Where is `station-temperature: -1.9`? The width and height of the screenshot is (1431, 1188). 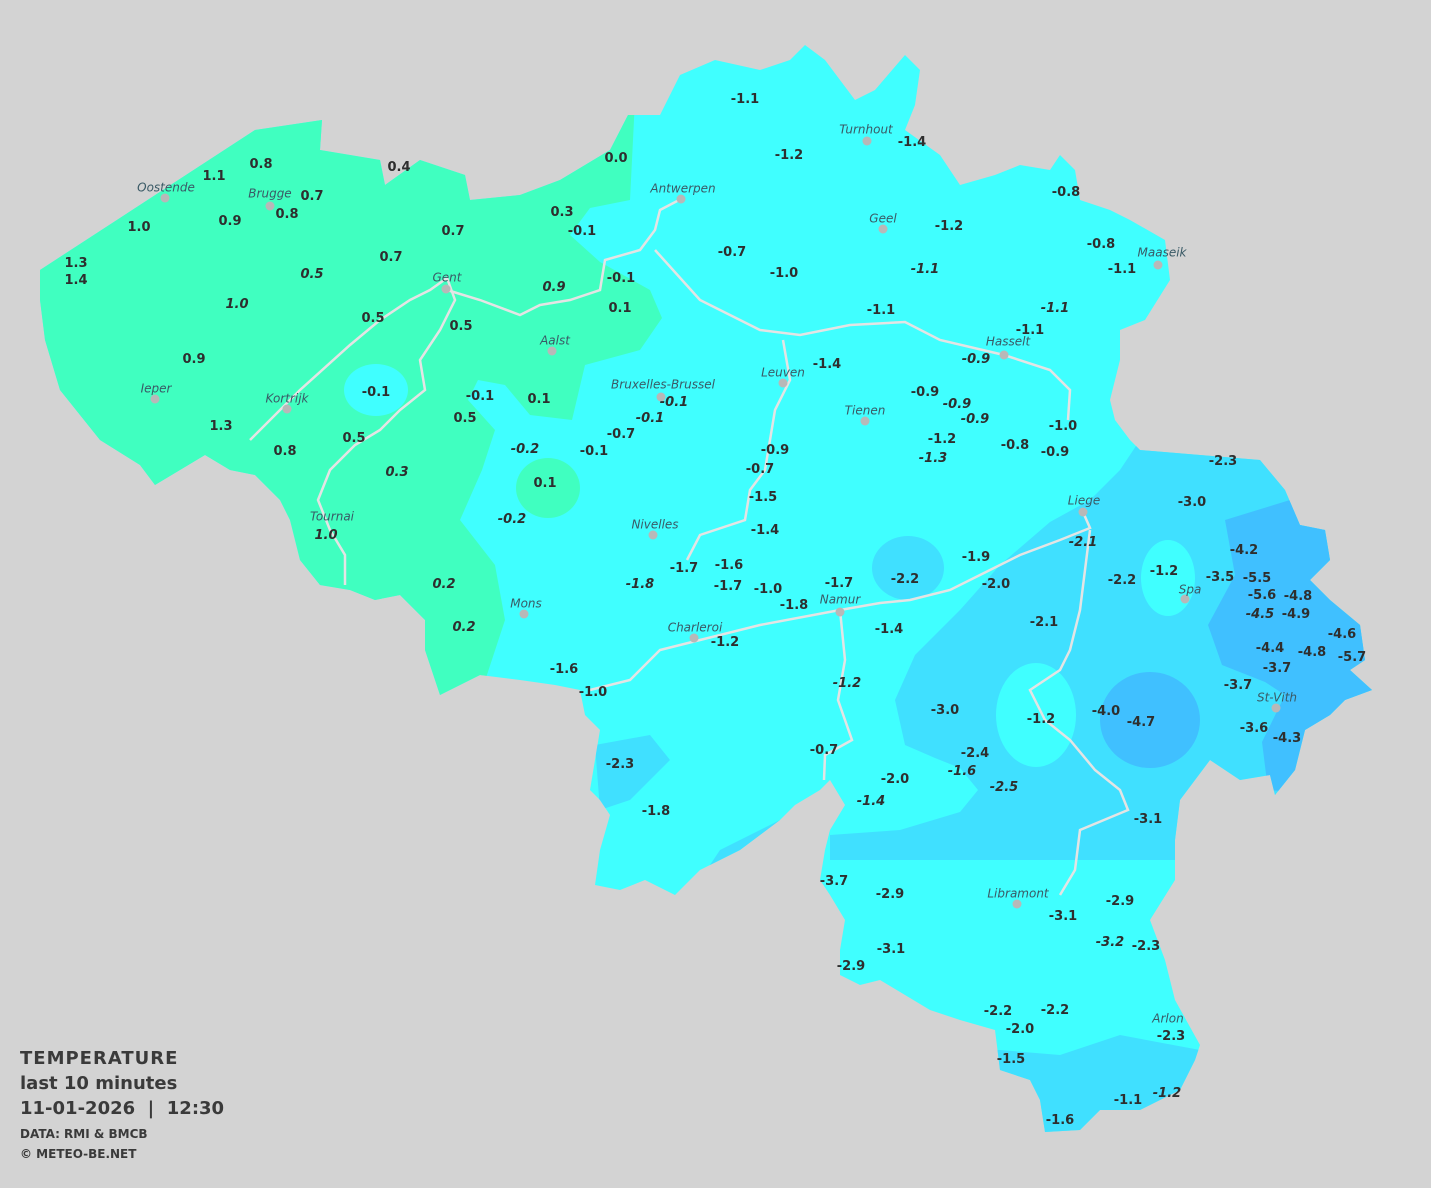 station-temperature: -1.9 is located at coordinates (976, 557).